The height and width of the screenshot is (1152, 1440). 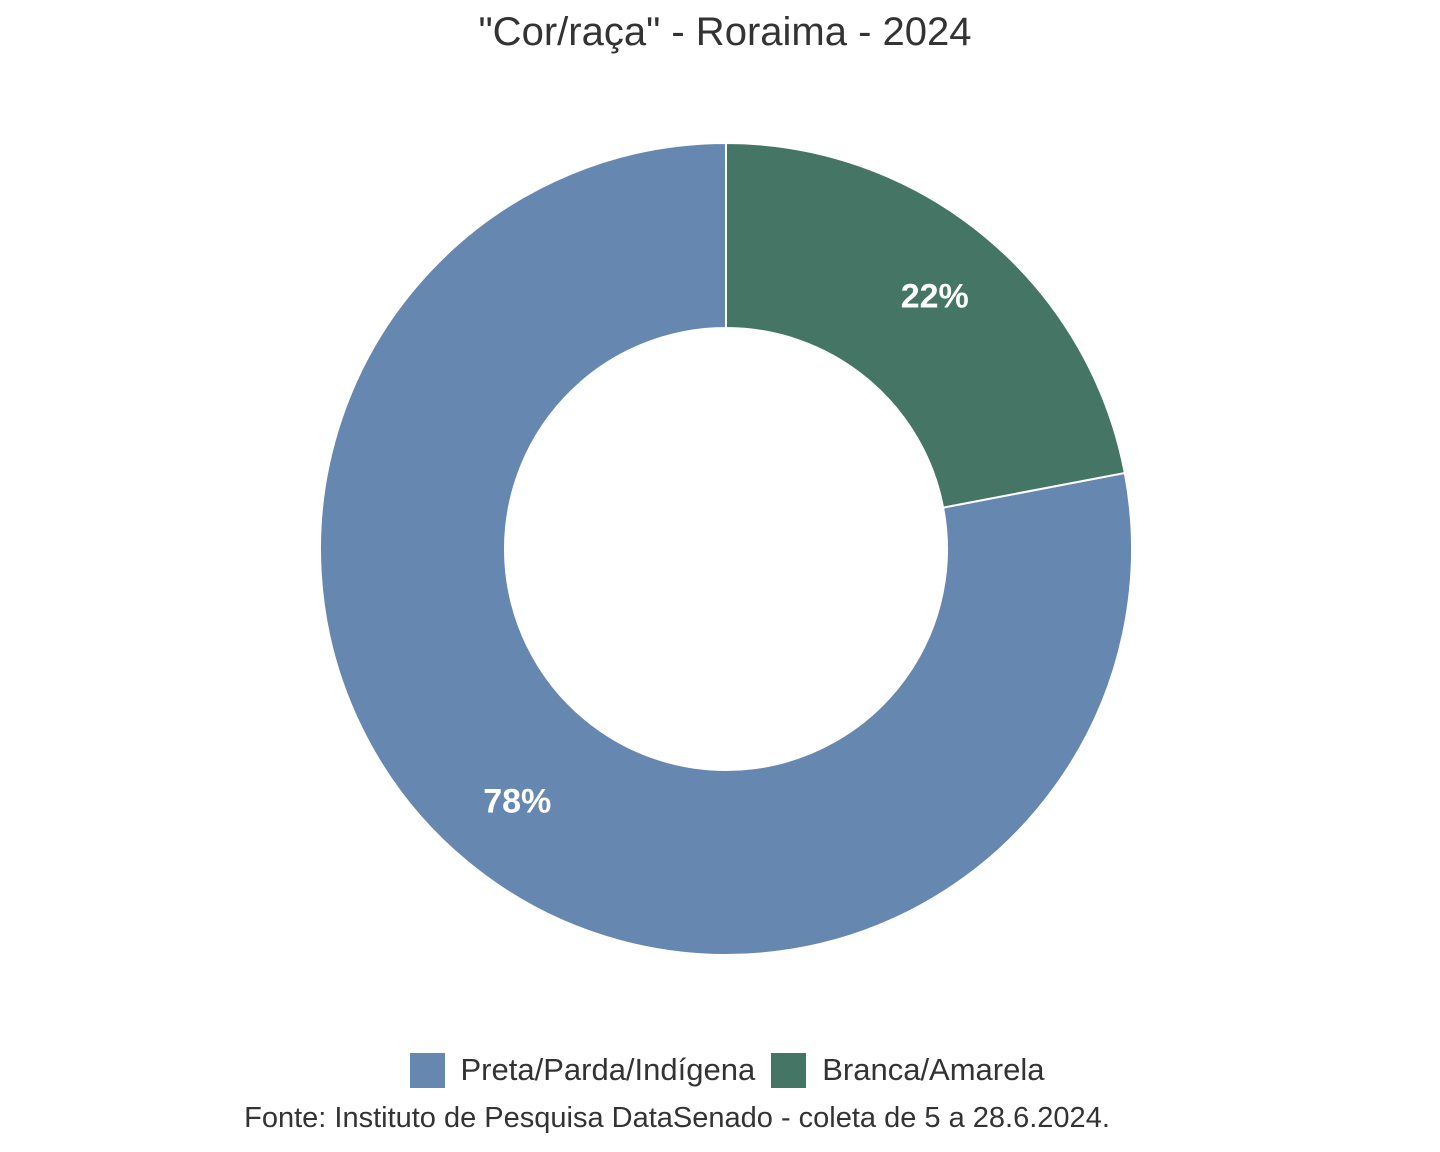 What do you see at coordinates (725, 32) in the screenshot?
I see `chart-title: "Cor/raça" - Roraima - 2024` at bounding box center [725, 32].